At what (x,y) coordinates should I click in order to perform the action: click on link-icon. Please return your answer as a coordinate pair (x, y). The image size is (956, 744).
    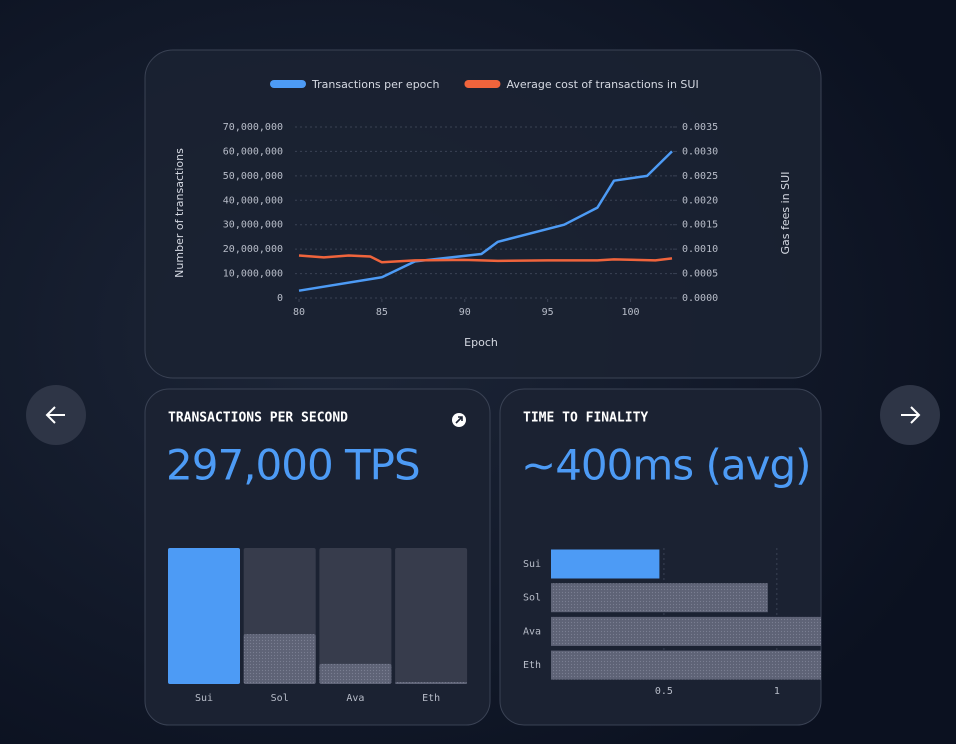
    Looking at the image, I should click on (459, 420).